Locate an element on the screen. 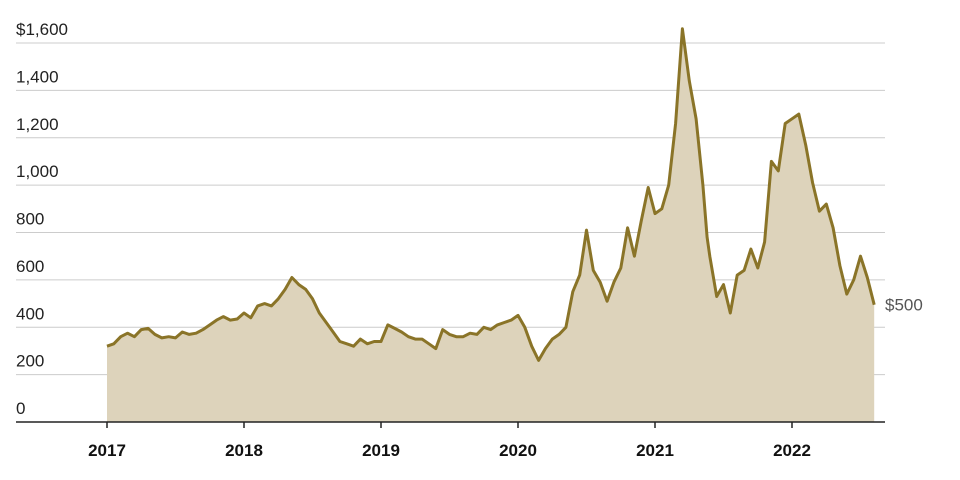  y-tick-label: 800 is located at coordinates (30, 219).